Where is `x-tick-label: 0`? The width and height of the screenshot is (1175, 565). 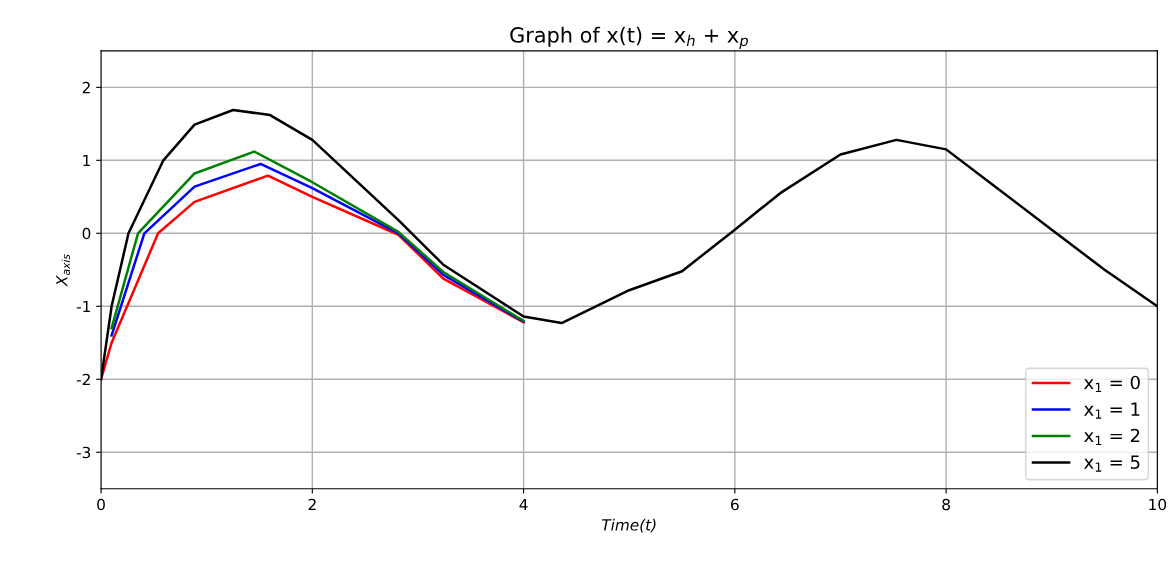
x-tick-label: 0 is located at coordinates (101, 504).